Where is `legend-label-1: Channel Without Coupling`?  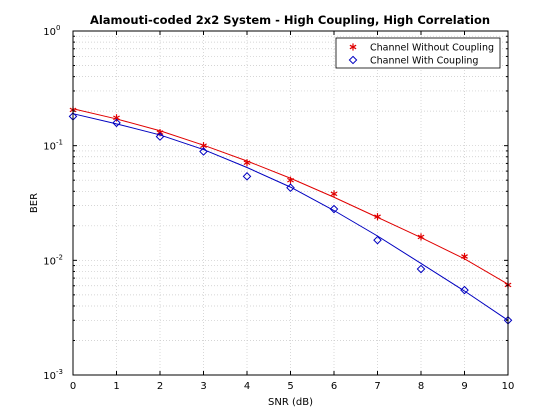 legend-label-1: Channel Without Coupling is located at coordinates (432, 48).